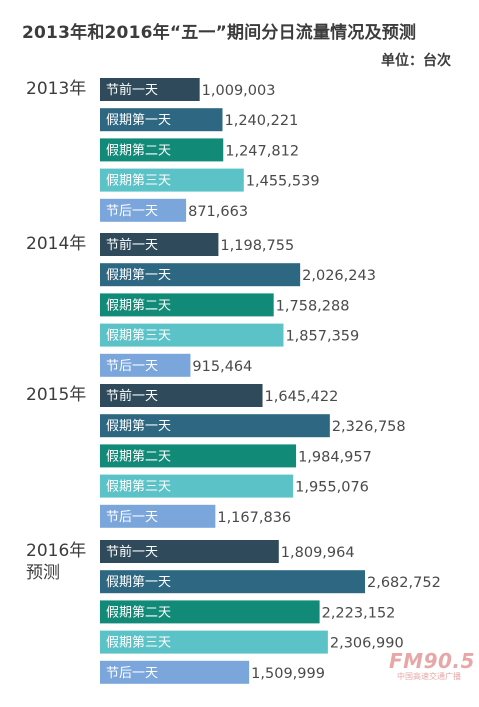  Describe the element at coordinates (416, 61) in the screenshot. I see `unit-label: 单位：台次` at that location.